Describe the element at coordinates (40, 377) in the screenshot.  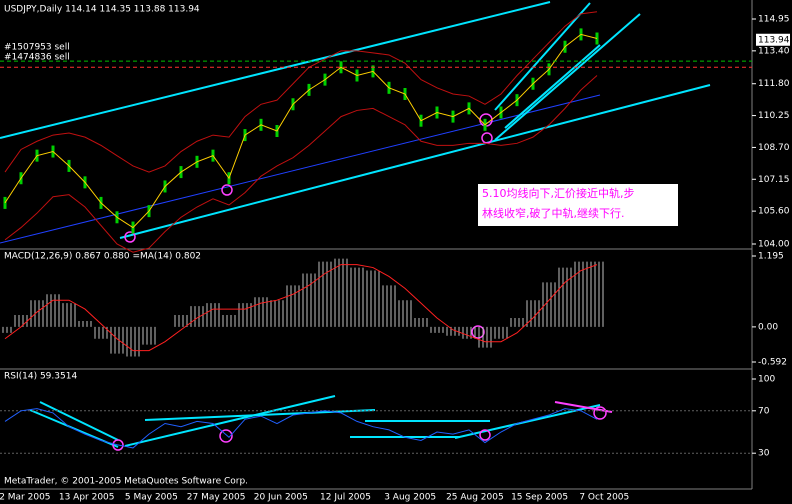
I see `rsi-label: RSI(14) 59.3514` at that location.